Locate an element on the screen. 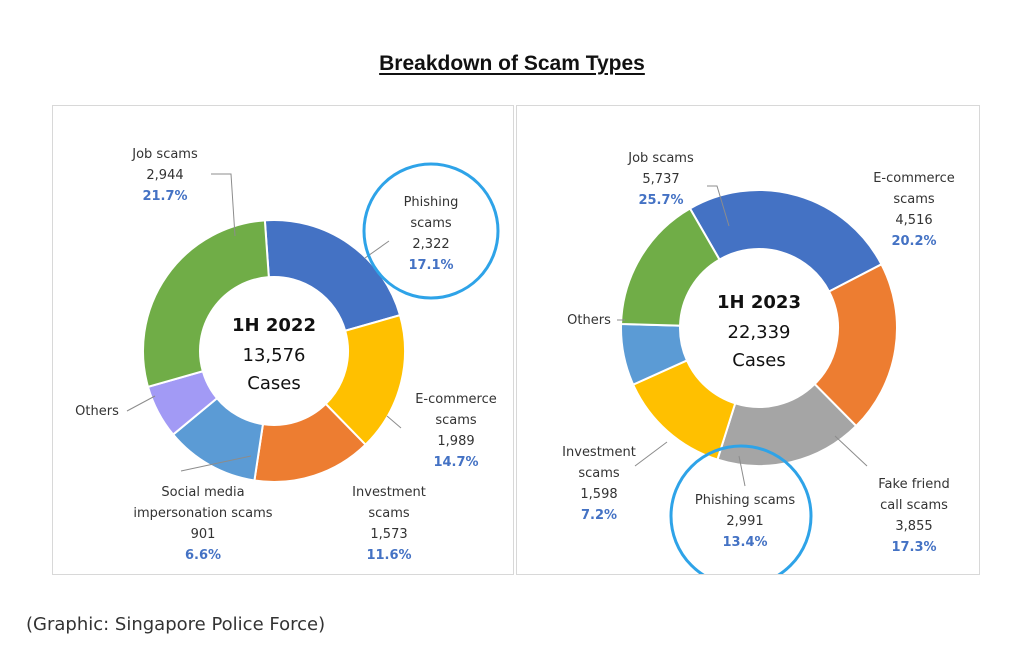 The width and height of the screenshot is (1024, 666). donut-center-label: 1H 2022 13,576 Cases is located at coordinates (274, 354).